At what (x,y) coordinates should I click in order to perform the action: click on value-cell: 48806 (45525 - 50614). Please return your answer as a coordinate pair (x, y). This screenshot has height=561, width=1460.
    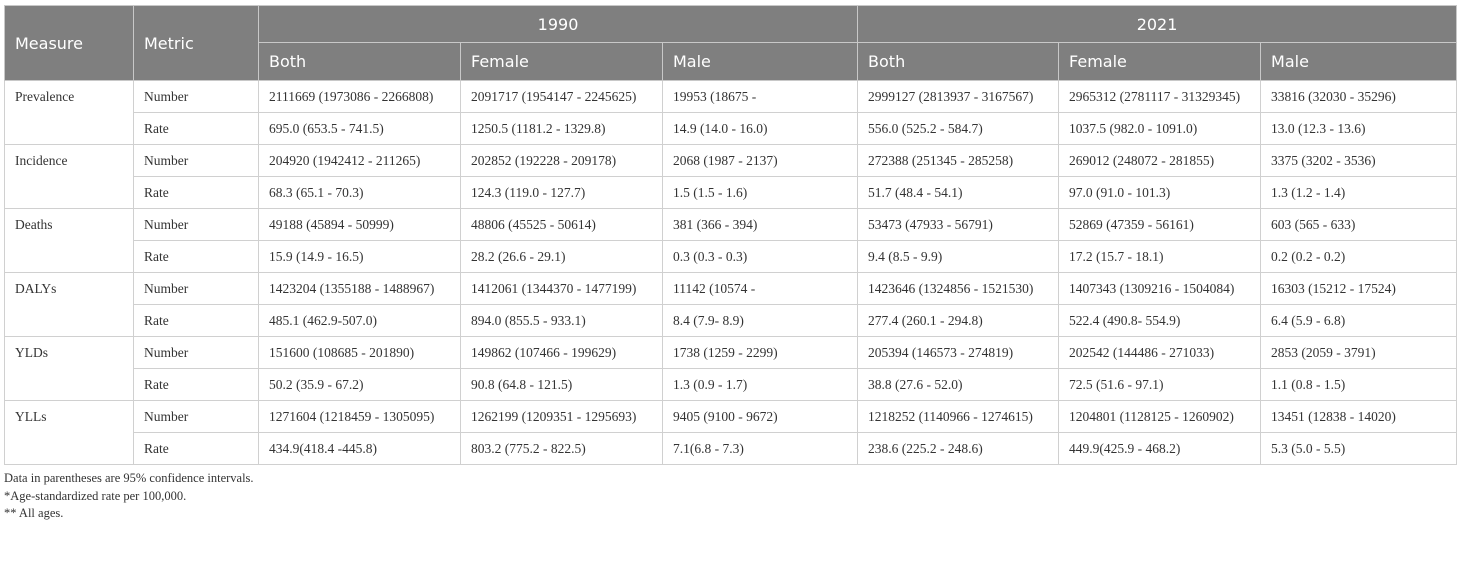
    Looking at the image, I should click on (561, 224).